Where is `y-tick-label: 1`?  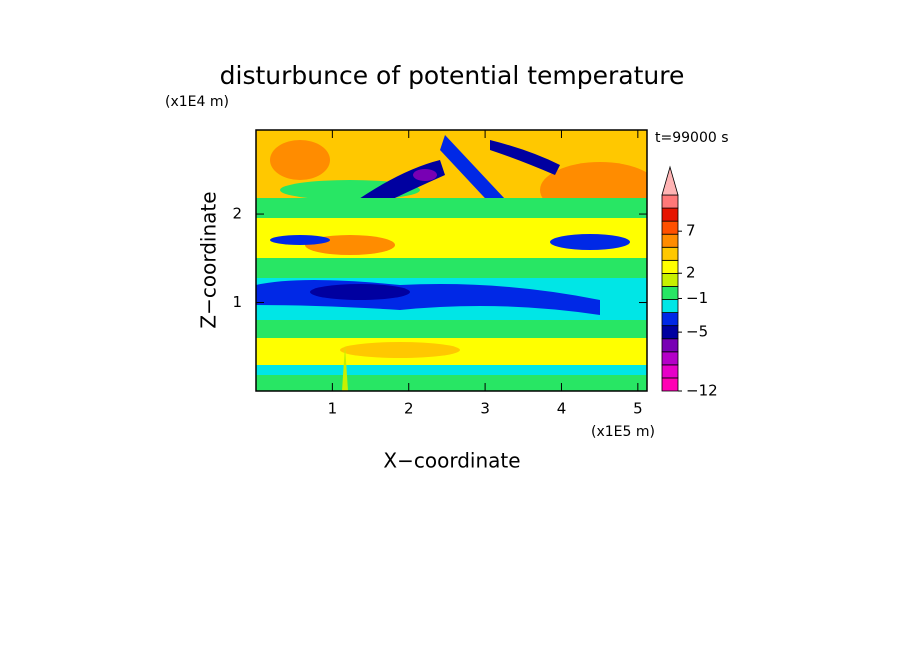
y-tick-label: 1 is located at coordinates (237, 302).